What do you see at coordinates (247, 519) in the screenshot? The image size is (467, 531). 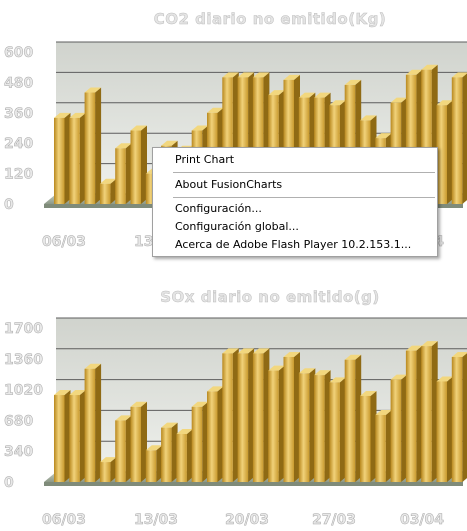 I see `x-tick-label: 20/03` at bounding box center [247, 519].